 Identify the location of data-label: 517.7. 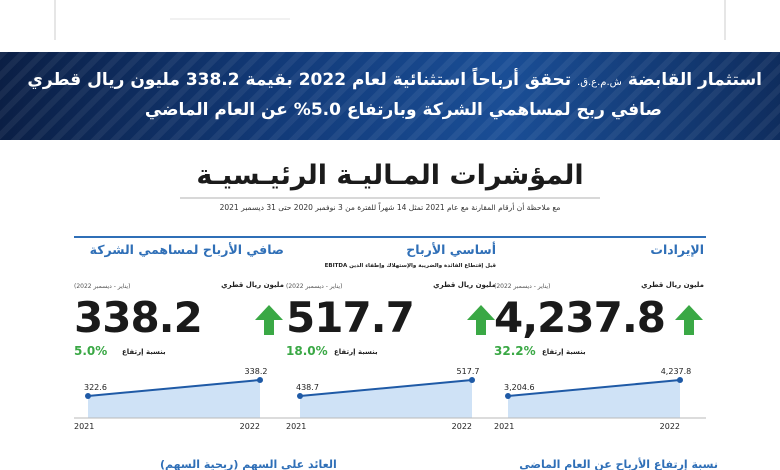
(468, 371).